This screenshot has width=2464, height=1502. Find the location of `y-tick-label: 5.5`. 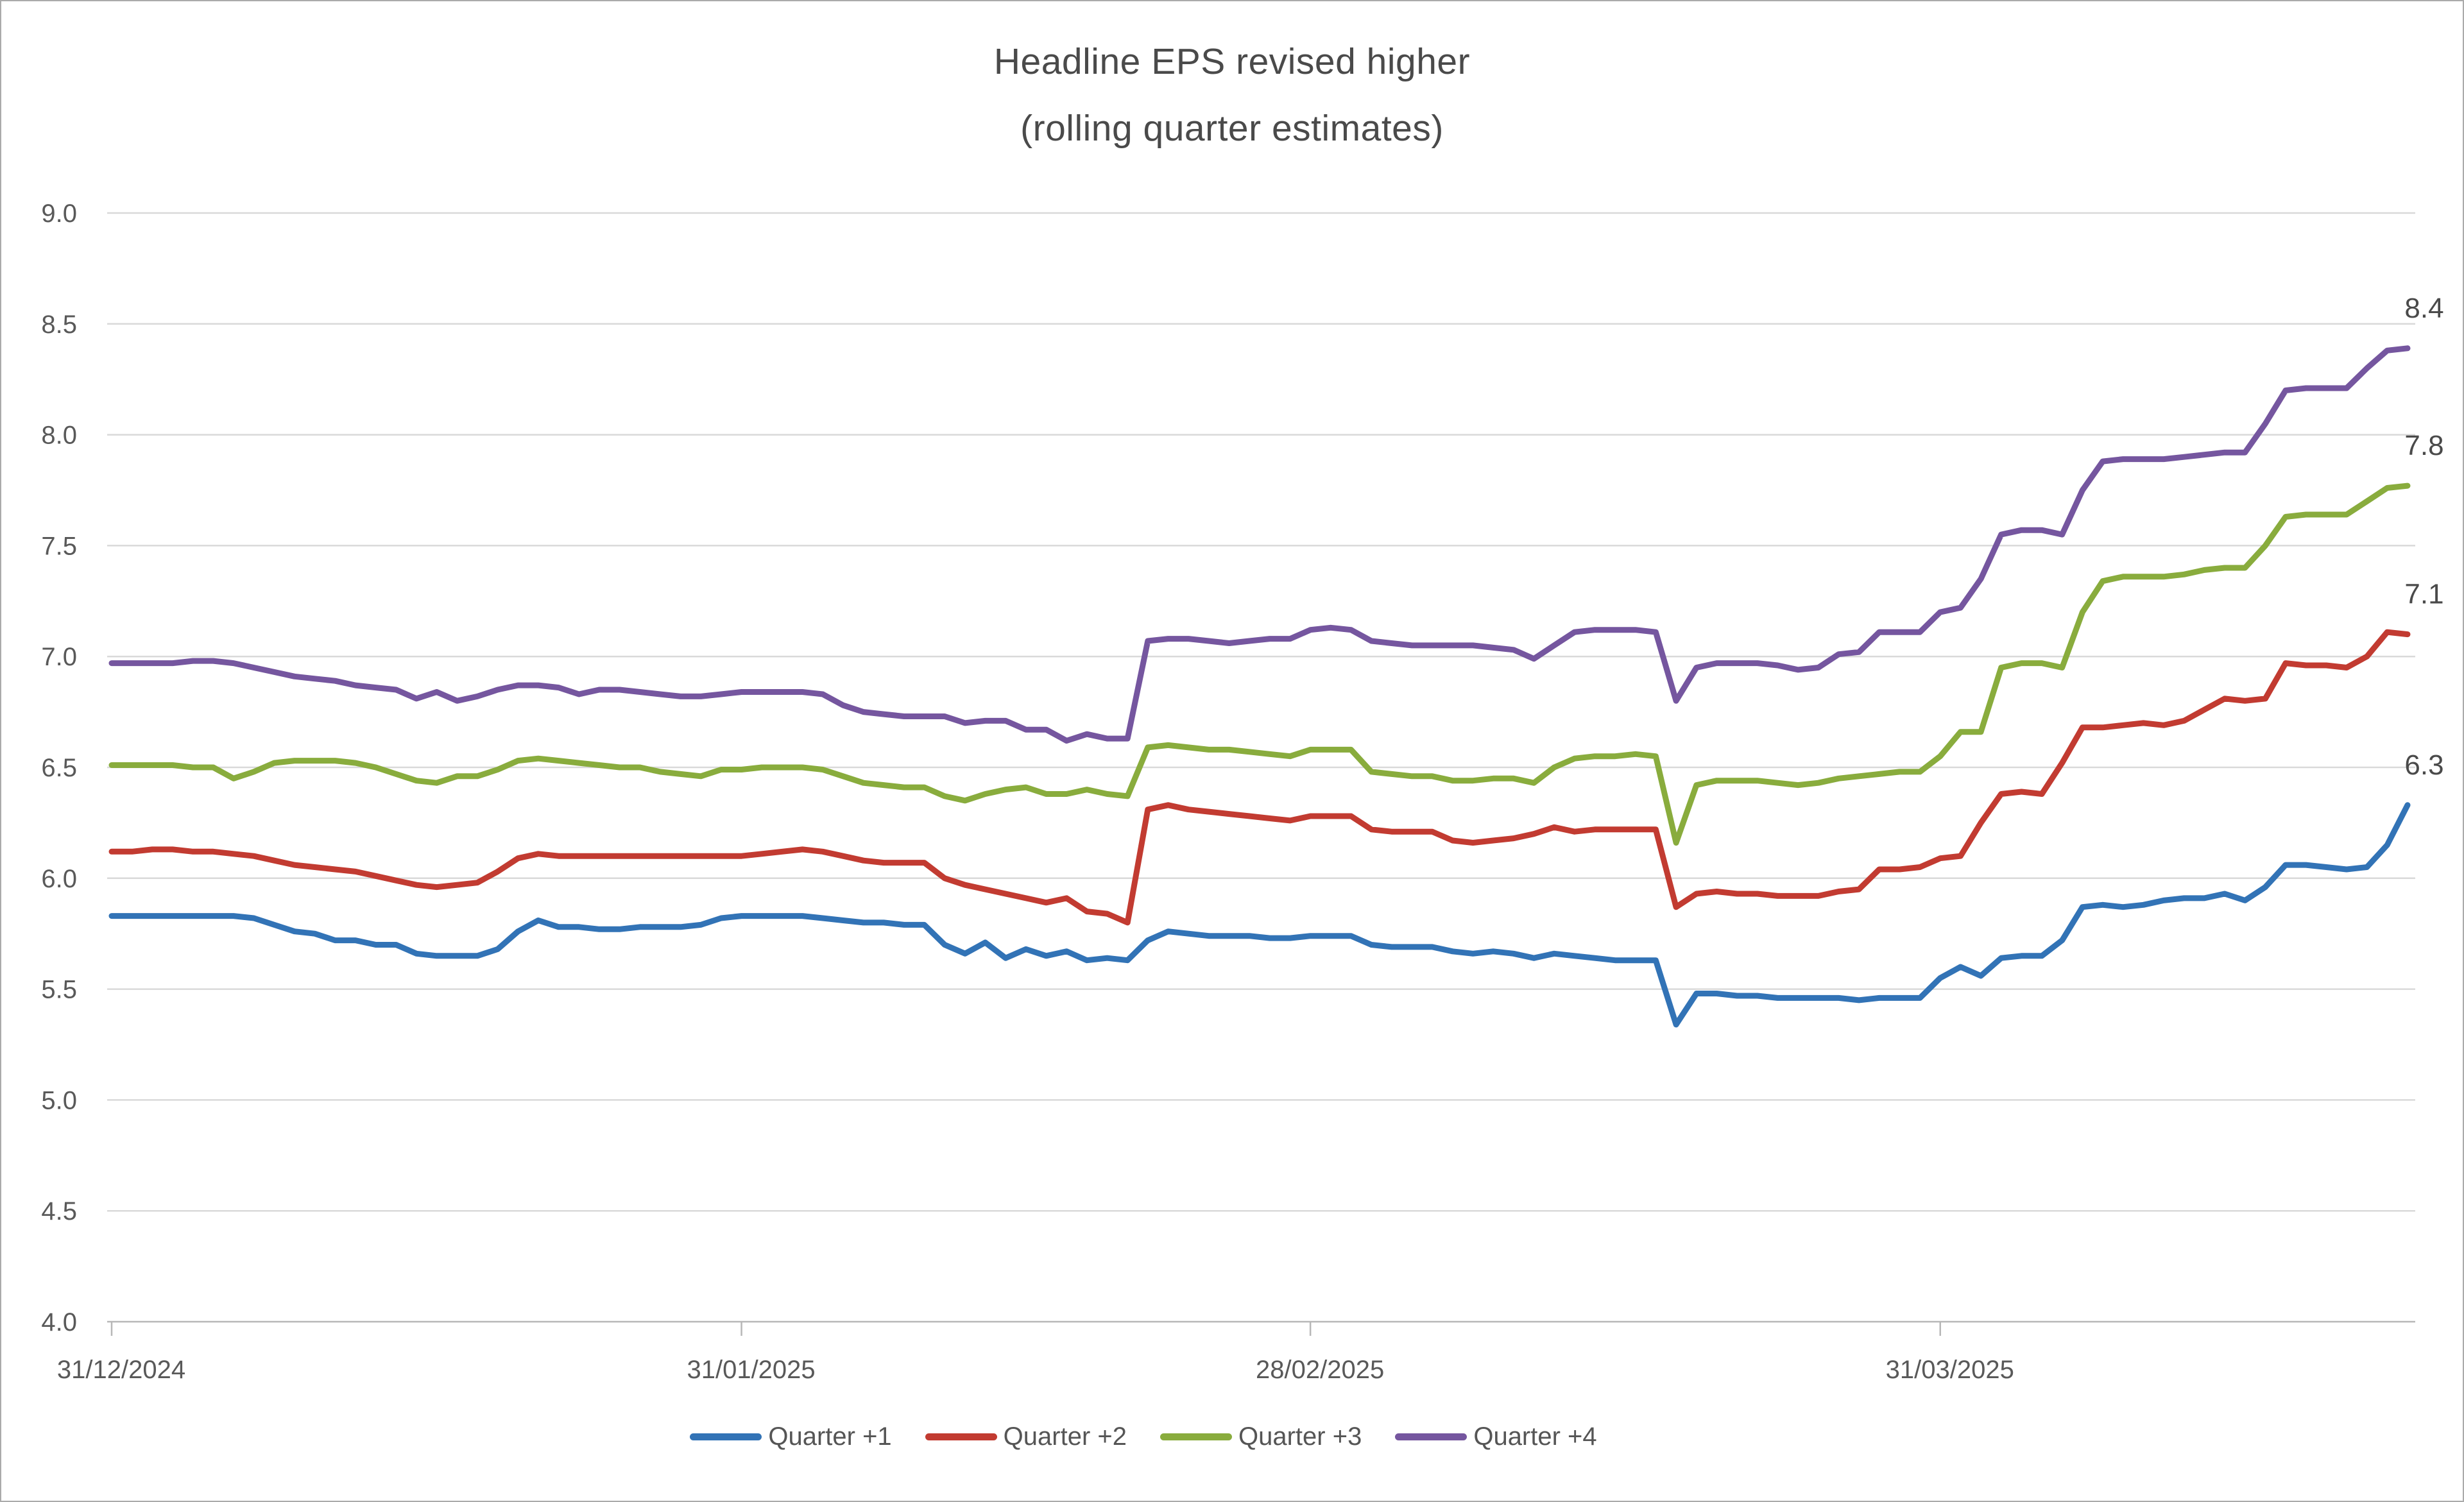

y-tick-label: 5.5 is located at coordinates (59, 990).